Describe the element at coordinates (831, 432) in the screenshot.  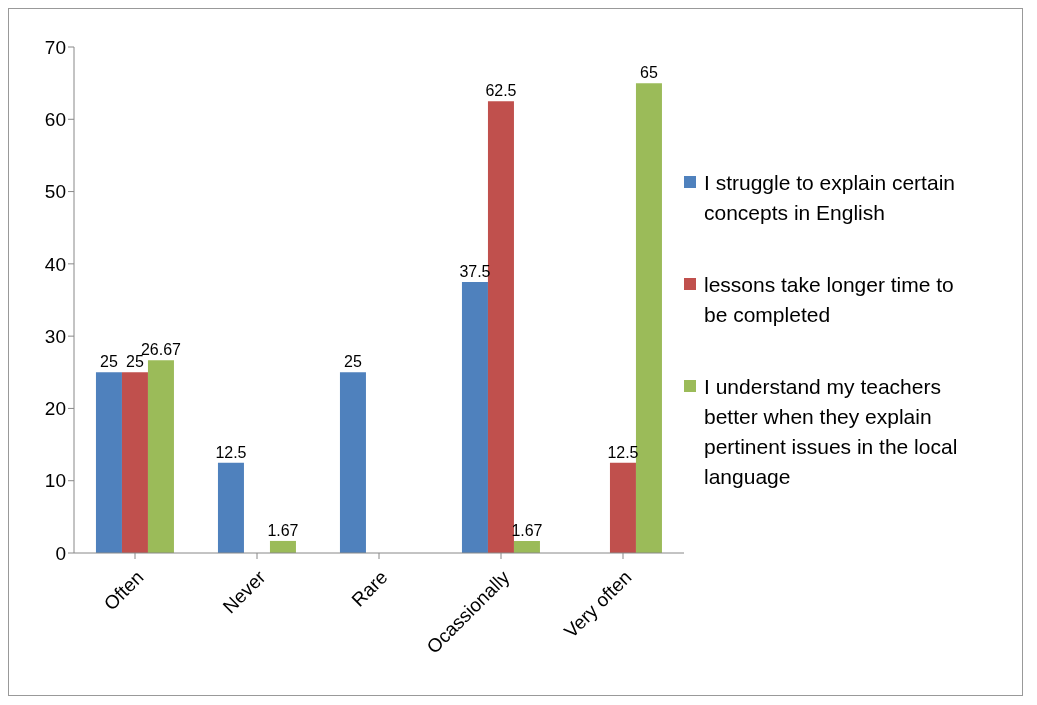
I see `legend-label: I understand my teachers better when they explain pertinent issues in the local language` at that location.